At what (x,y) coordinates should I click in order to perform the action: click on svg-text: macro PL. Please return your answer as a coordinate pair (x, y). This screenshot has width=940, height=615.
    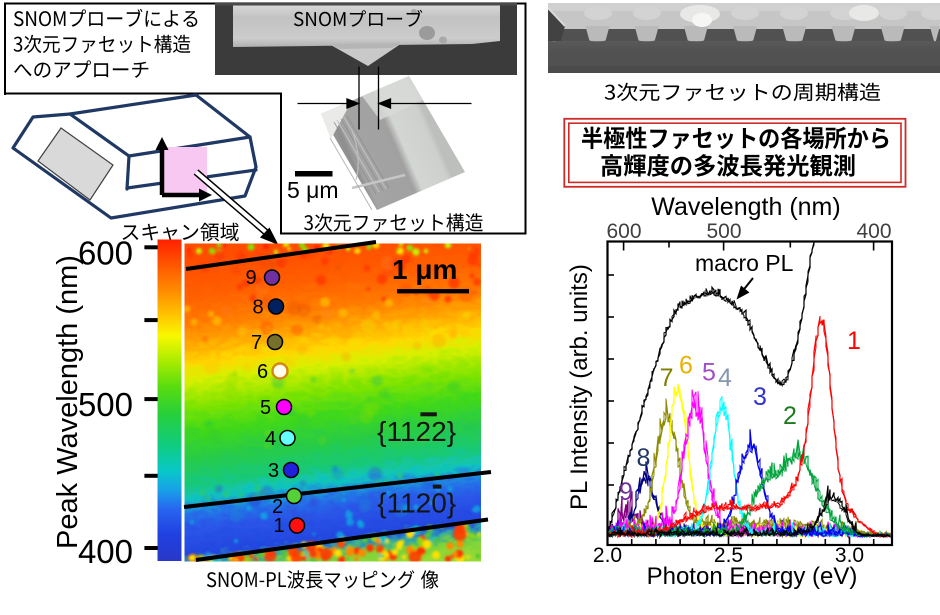
    Looking at the image, I should click on (744, 263).